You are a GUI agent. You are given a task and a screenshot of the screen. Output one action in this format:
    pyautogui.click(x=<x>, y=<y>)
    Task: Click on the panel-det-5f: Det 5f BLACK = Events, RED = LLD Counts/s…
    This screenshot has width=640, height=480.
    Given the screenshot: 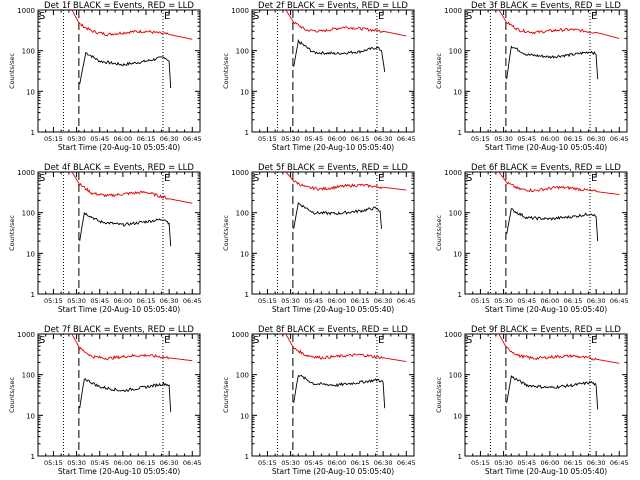 What is the action you would take?
    pyautogui.click(x=319, y=238)
    